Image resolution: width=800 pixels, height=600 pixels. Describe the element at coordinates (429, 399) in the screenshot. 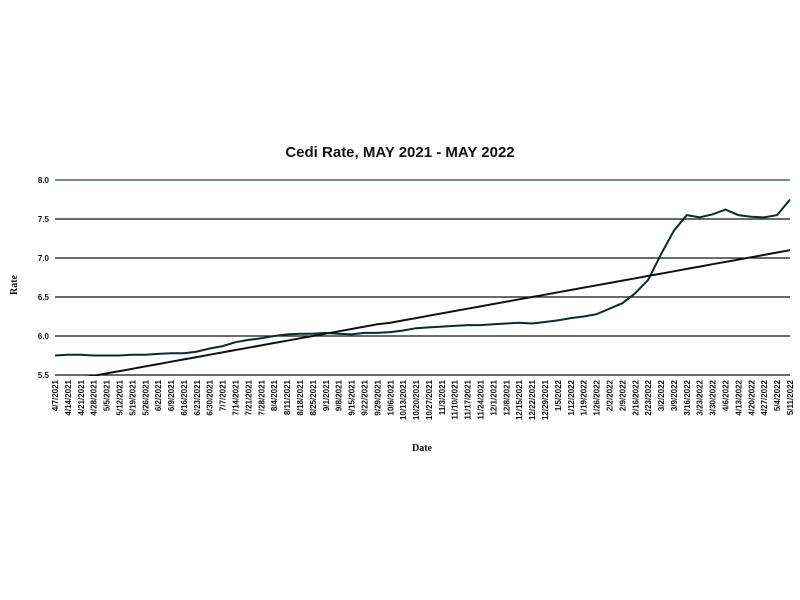

I see `x-tick-label: 10/27/2021` at that location.